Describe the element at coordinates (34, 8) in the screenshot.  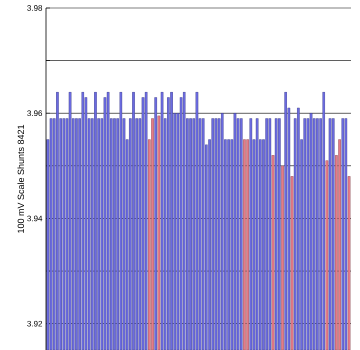
I see `y-tick-label: 3.98` at that location.